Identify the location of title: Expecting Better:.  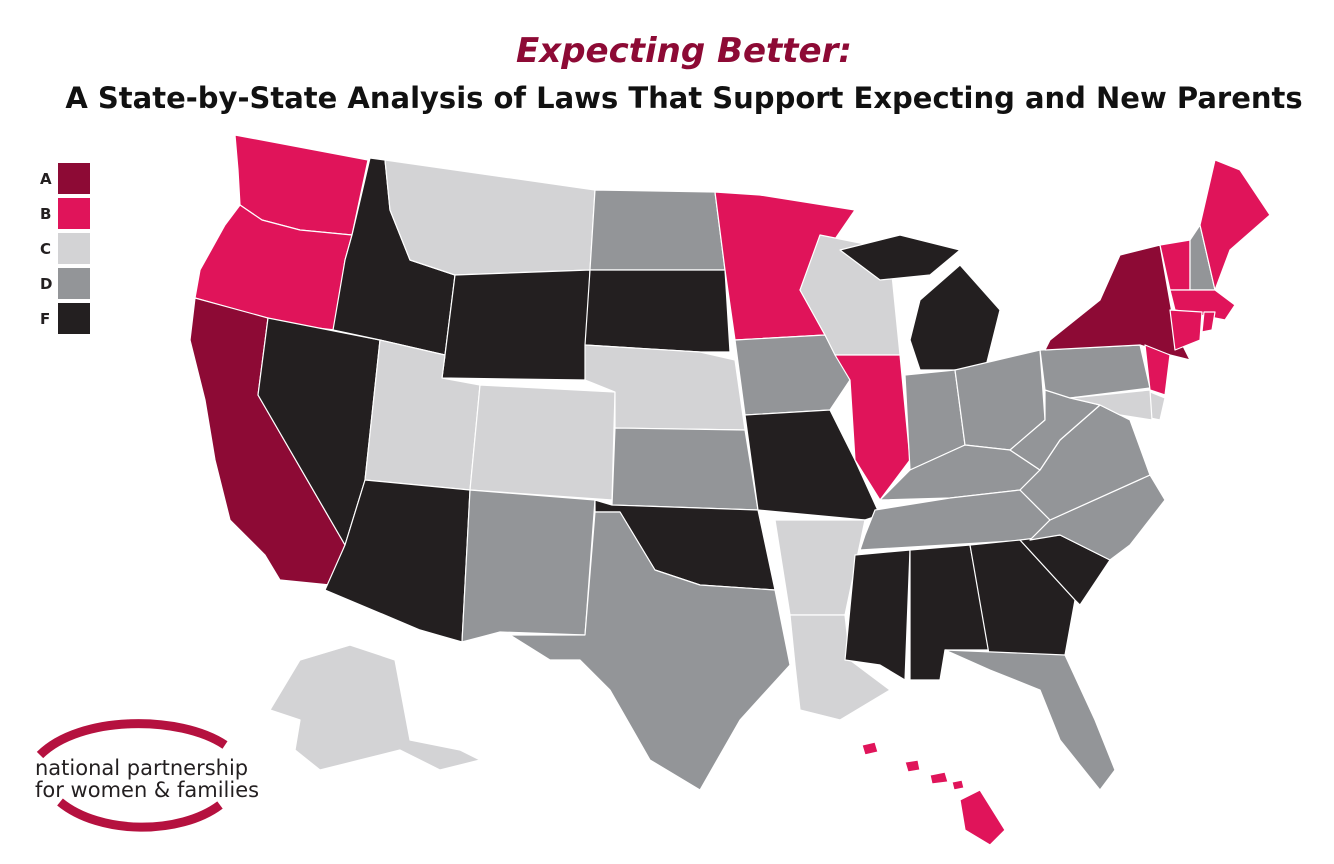
(684, 51).